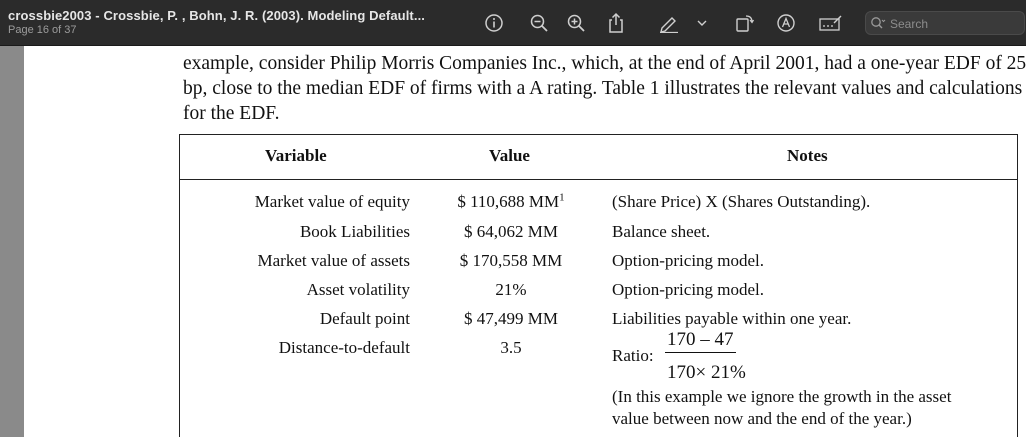  I want to click on row-value: 21%, so click(511, 289).